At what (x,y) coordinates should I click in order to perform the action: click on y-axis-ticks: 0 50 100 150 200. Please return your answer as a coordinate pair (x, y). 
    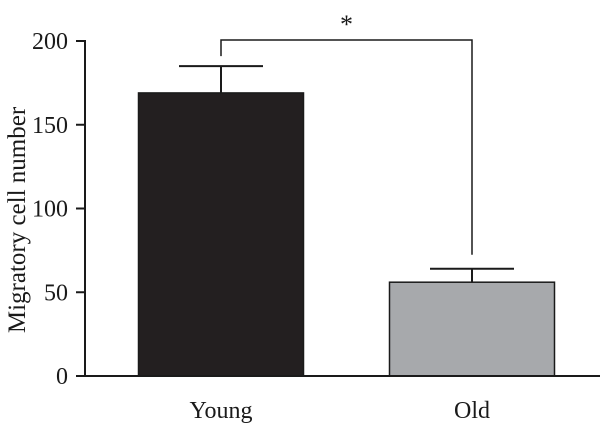
    Looking at the image, I should click on (58, 209).